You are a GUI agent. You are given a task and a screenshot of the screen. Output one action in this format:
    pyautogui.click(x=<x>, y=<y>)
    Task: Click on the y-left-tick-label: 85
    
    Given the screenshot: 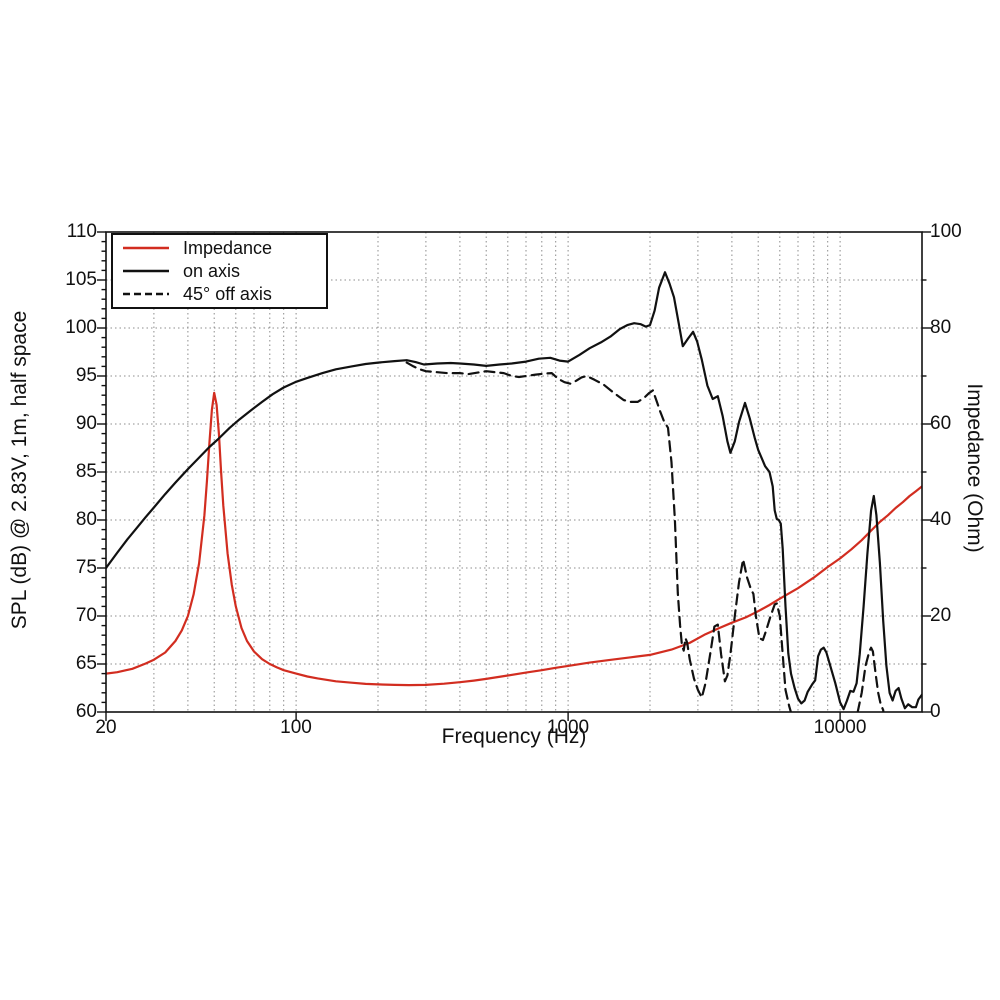 What is the action you would take?
    pyautogui.click(x=86, y=471)
    